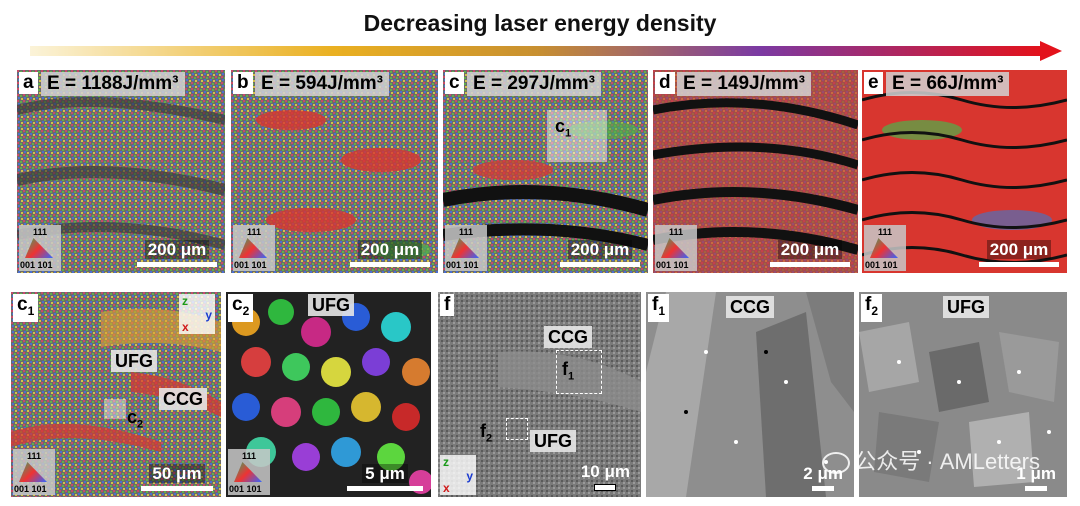 The image size is (1080, 506). Describe the element at coordinates (26, 308) in the screenshot. I see `panel-letter: c1` at that location.